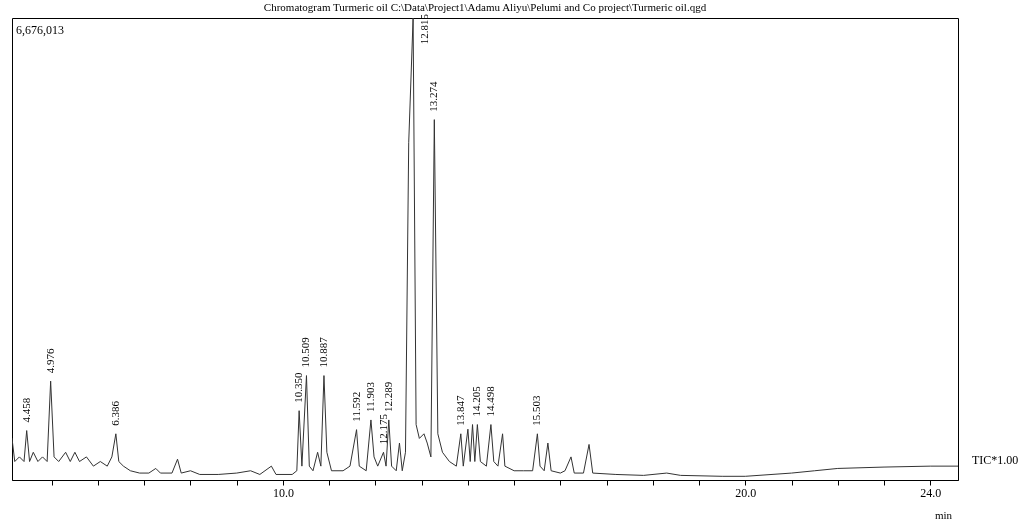  I want to click on annotation: 6,676,013, so click(40, 30).